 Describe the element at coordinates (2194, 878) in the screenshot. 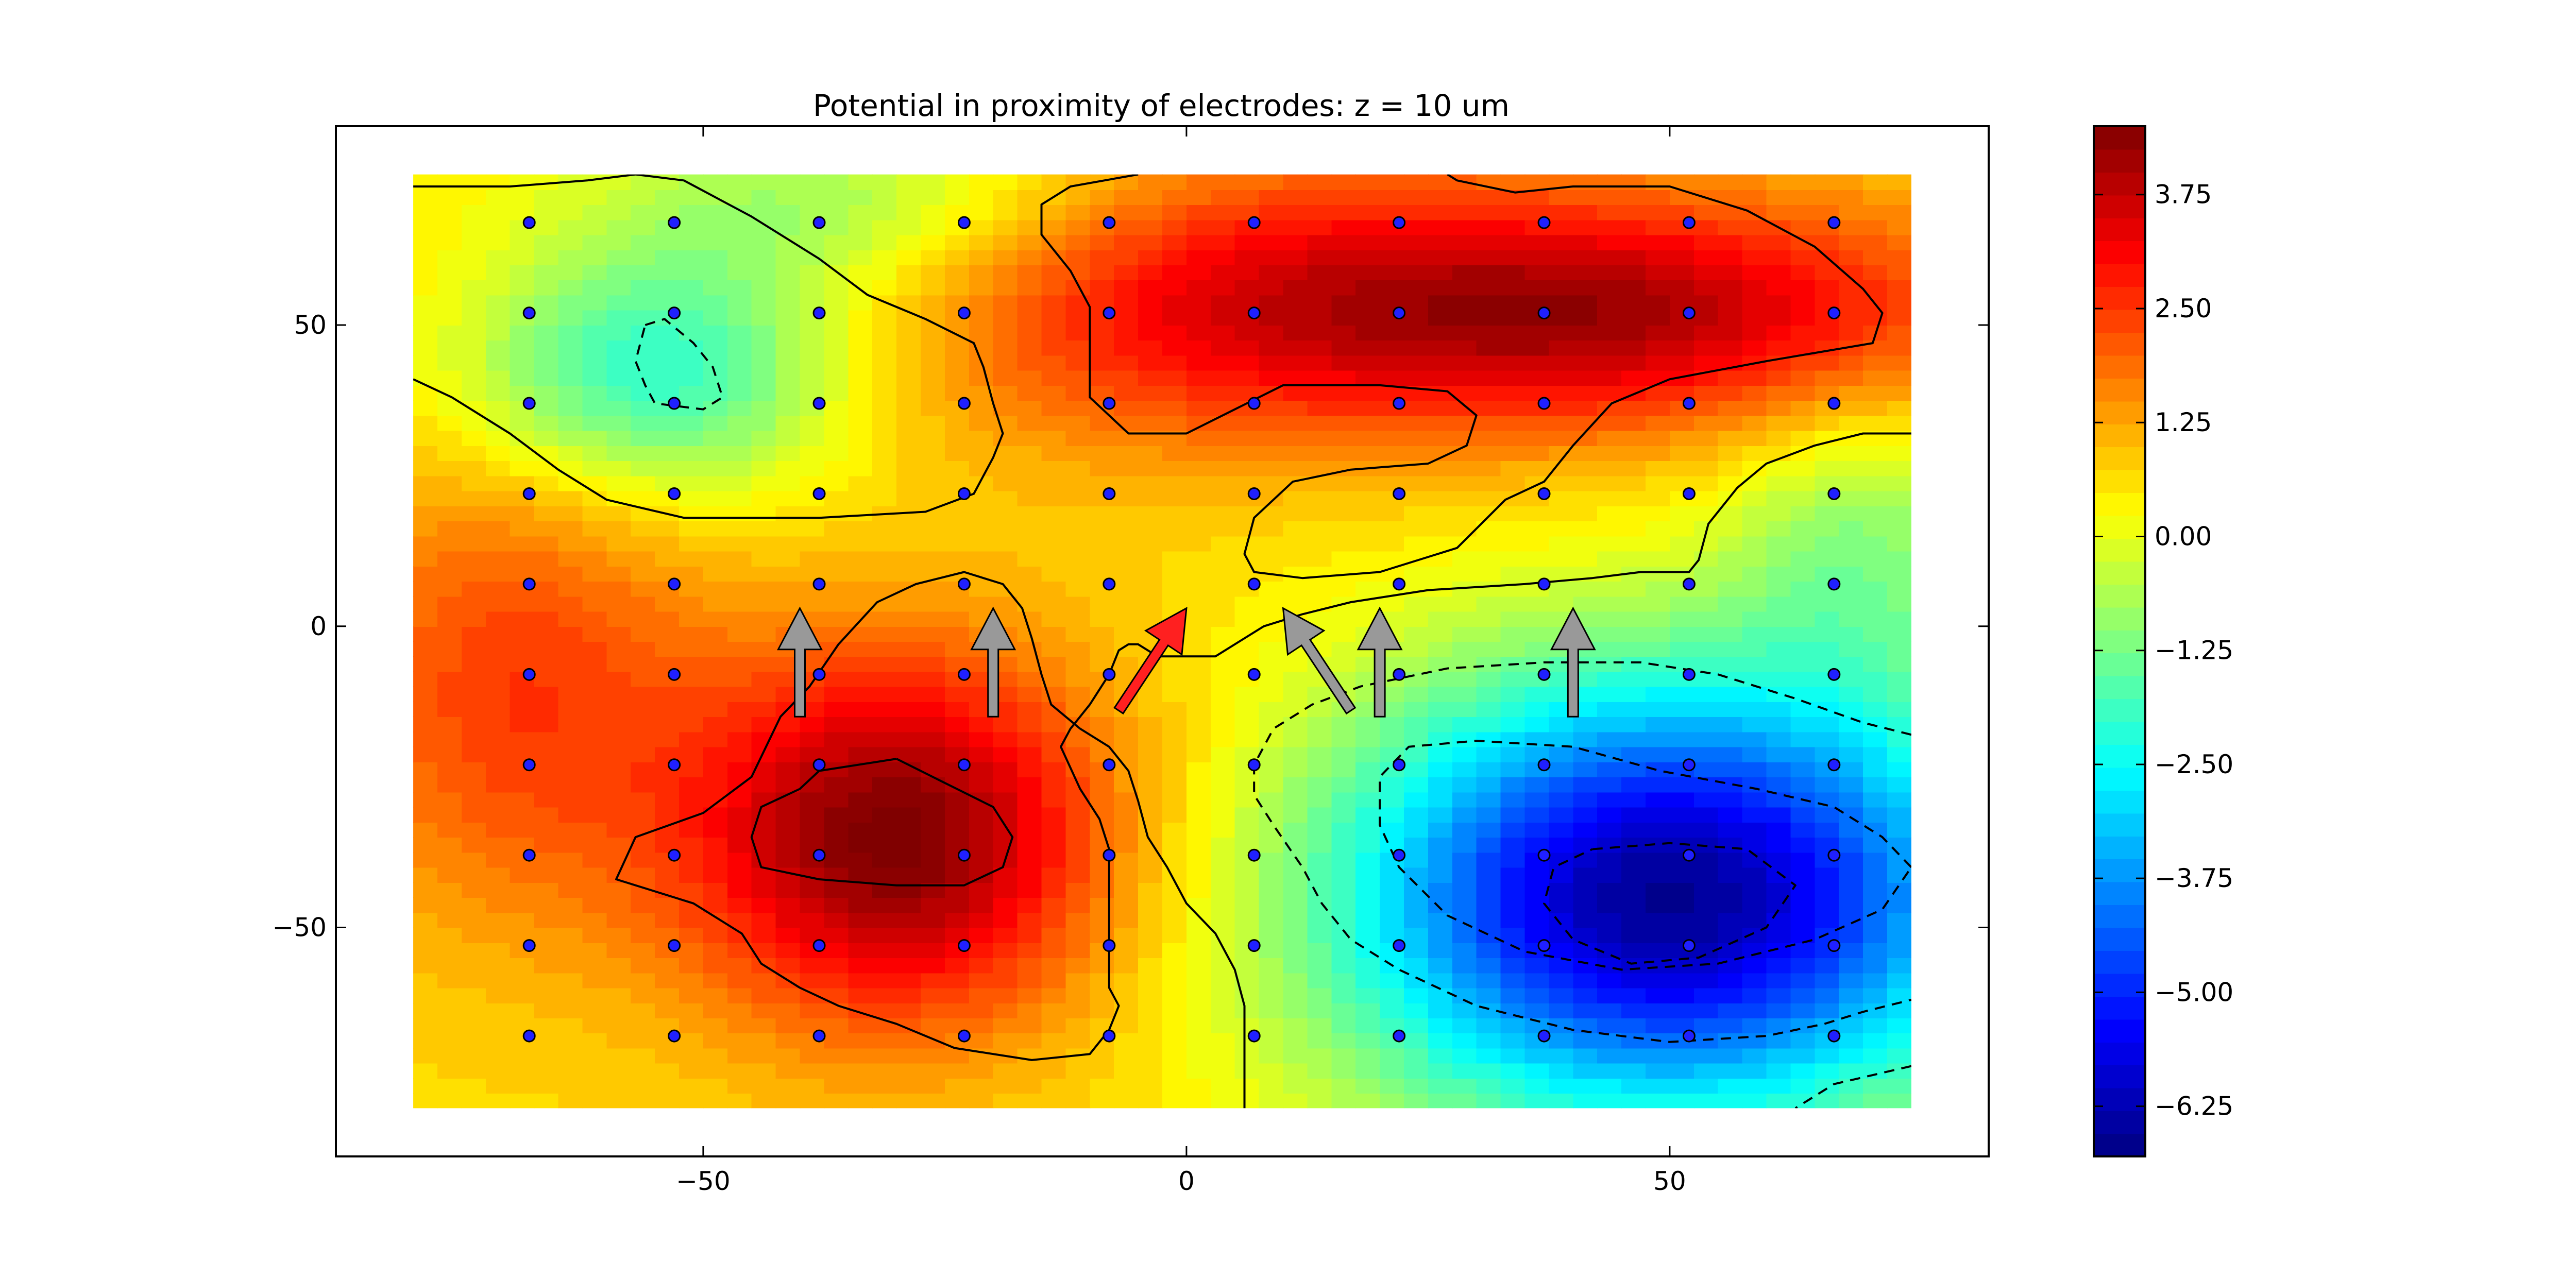

I see `colorbar-tick-label: −3.75` at that location.